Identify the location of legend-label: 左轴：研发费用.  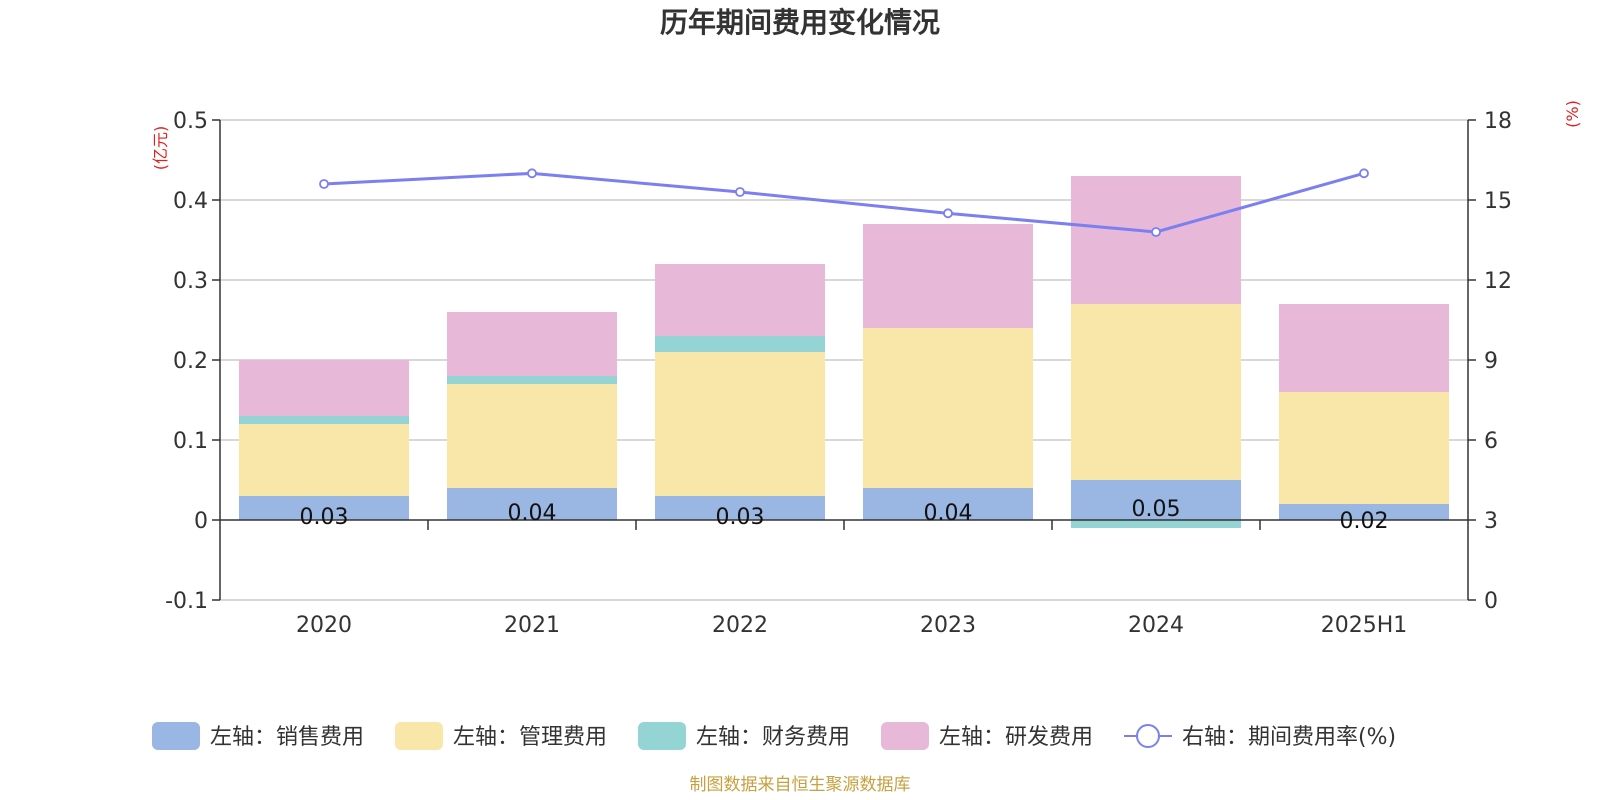
(1016, 737).